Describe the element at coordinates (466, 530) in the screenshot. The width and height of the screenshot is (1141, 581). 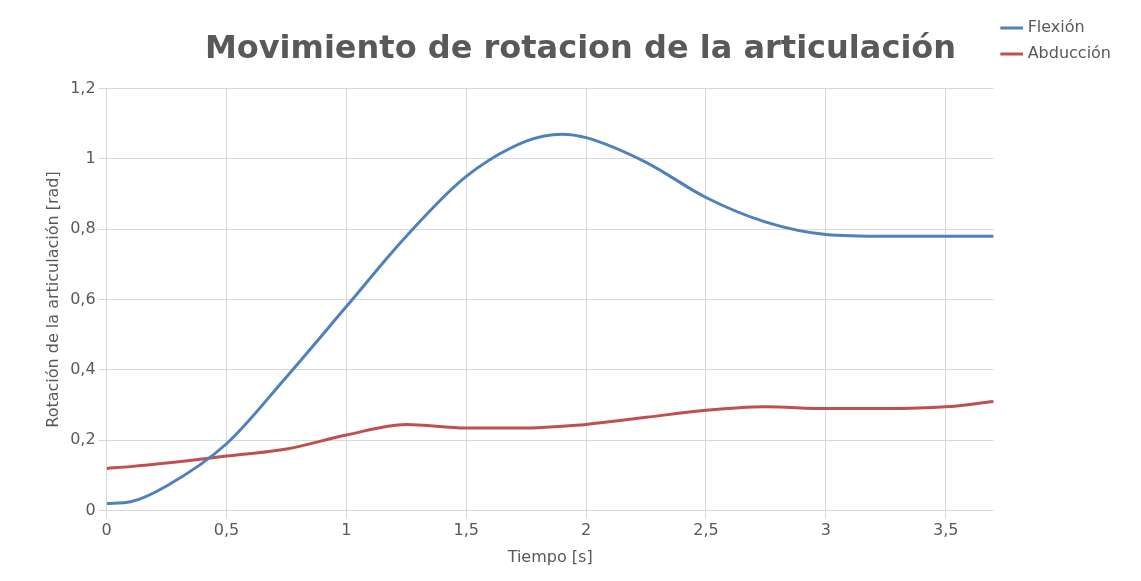
I see `x-tick-label: 1,5` at that location.